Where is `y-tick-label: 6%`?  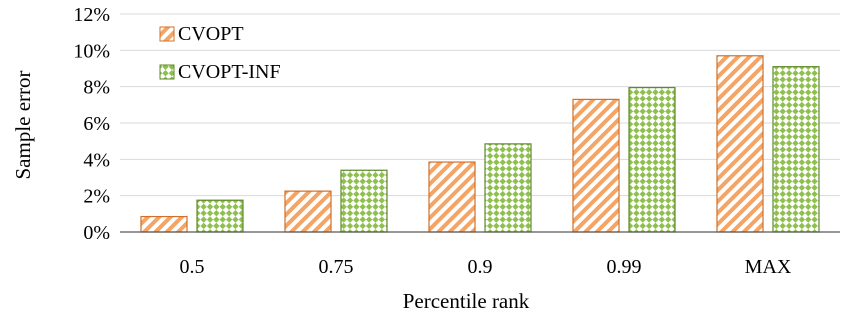 y-tick-label: 6% is located at coordinates (96, 124).